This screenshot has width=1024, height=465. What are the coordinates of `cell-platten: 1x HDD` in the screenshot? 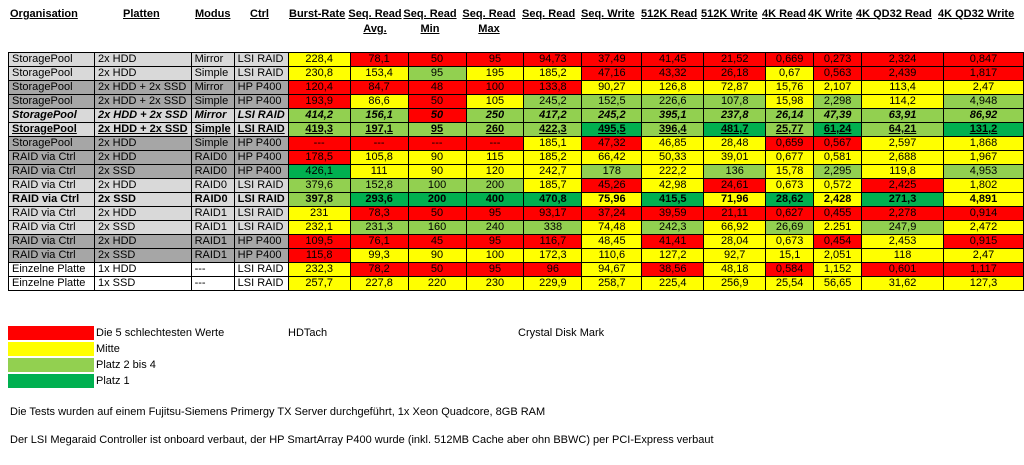 It's located at (142, 269).